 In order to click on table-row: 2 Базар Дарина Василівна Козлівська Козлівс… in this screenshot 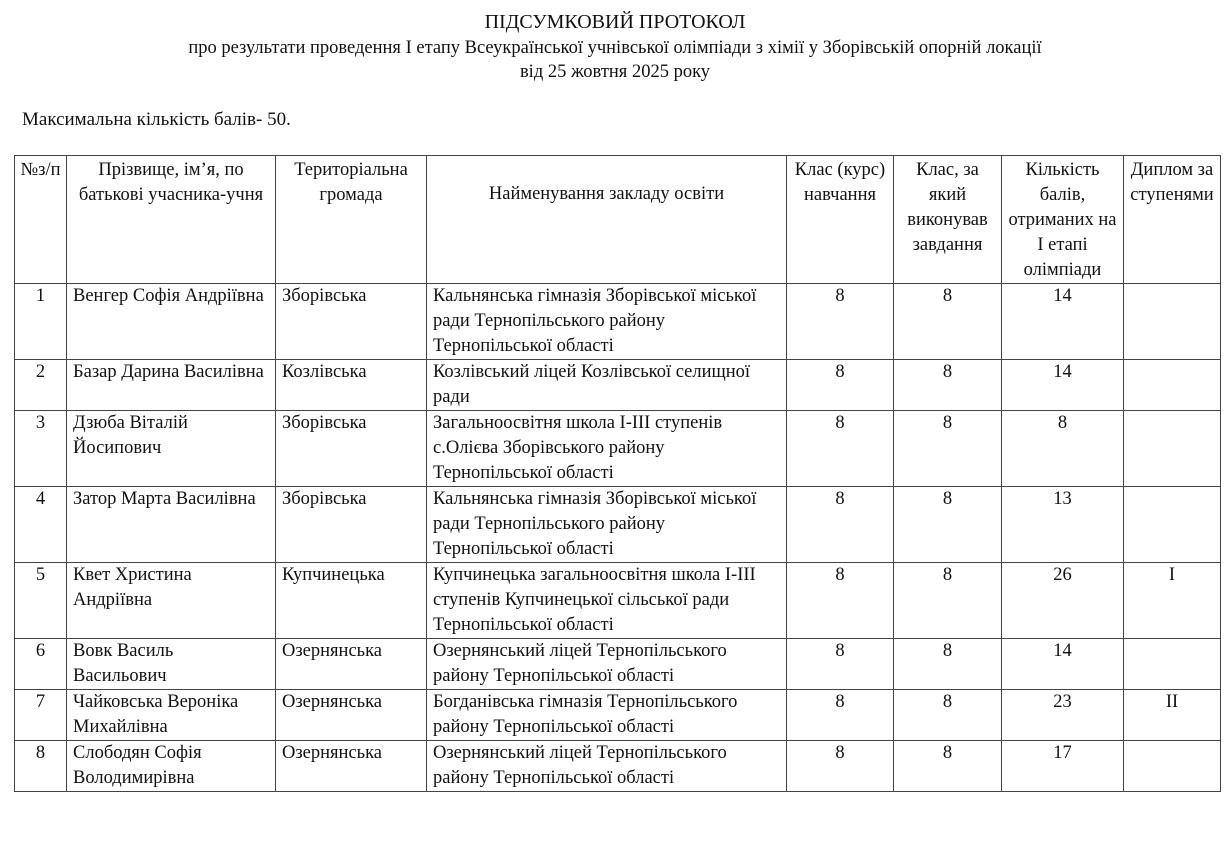, I will do `click(617, 385)`.